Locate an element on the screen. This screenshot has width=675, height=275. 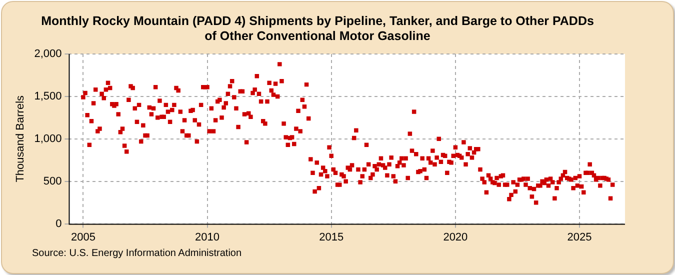
x-tick-label: 2010 is located at coordinates (207, 237).